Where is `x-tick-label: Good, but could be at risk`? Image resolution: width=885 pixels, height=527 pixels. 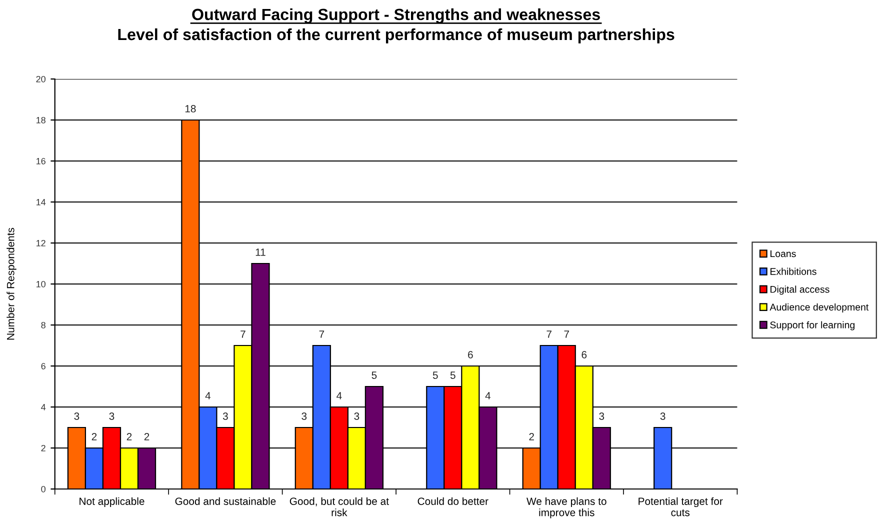 x-tick-label: Good, but could be at risk is located at coordinates (339, 506).